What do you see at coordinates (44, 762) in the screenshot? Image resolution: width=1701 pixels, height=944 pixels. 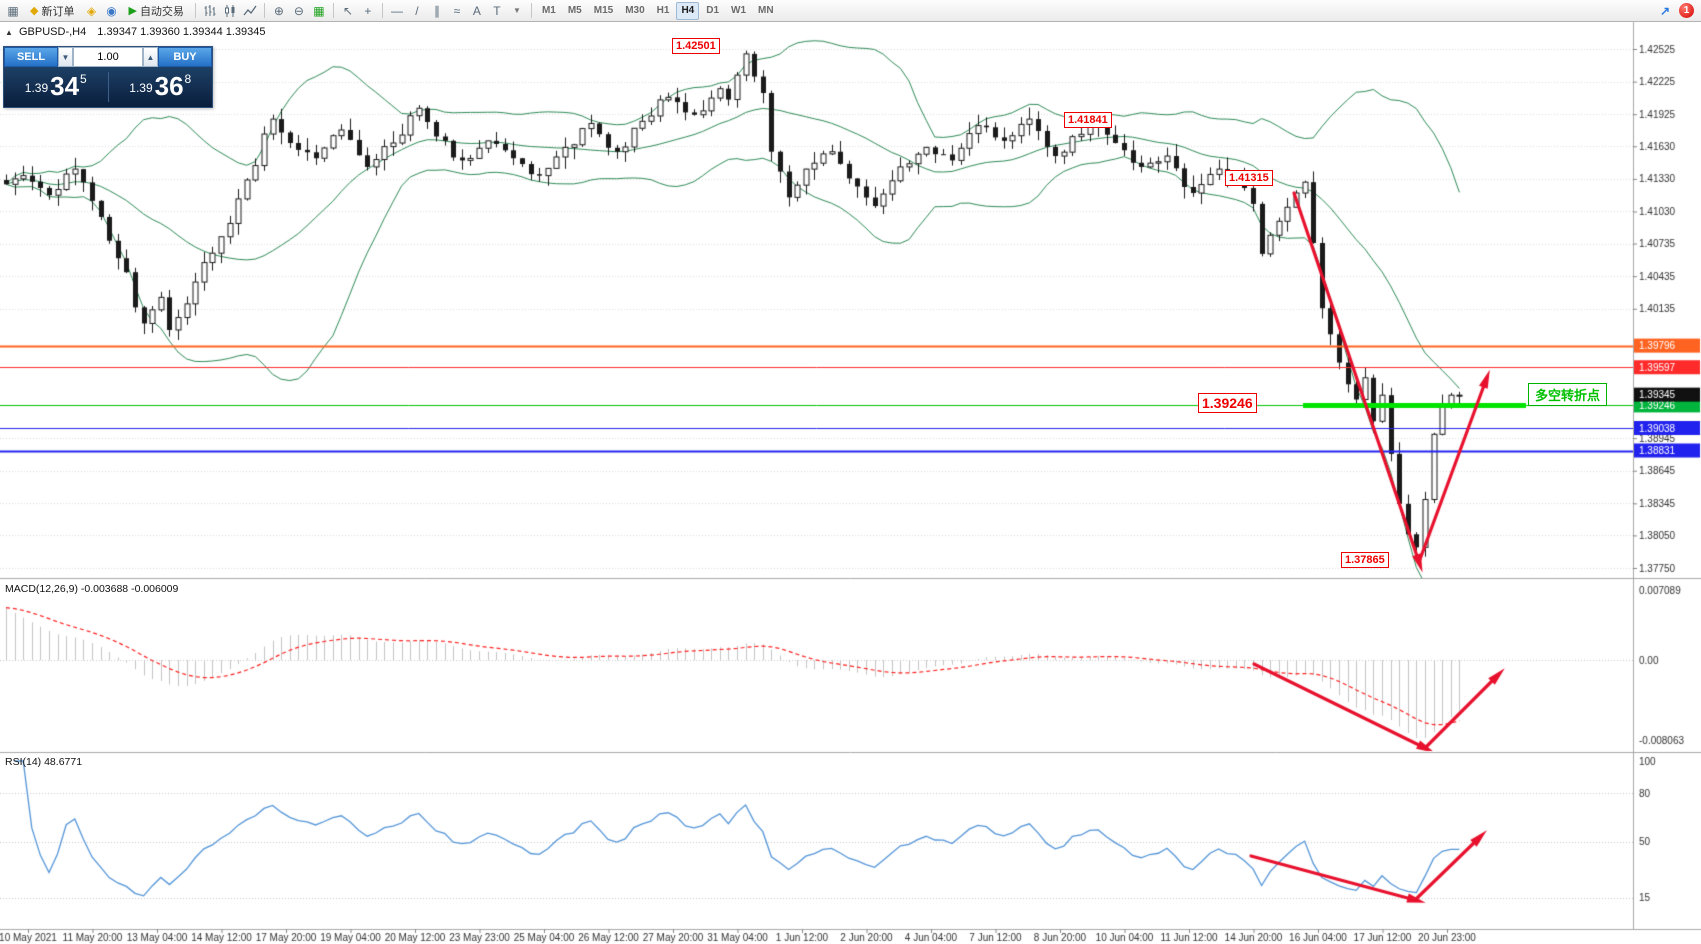 I see `rsi-label: RSI(14) 48.6771` at bounding box center [44, 762].